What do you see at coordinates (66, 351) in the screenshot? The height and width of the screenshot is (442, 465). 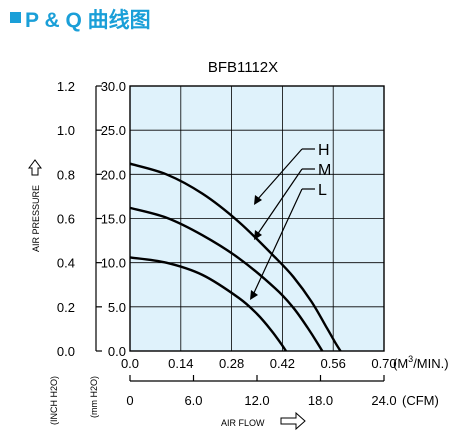 I see `y-inch-tick-label: 0.0` at bounding box center [66, 351].